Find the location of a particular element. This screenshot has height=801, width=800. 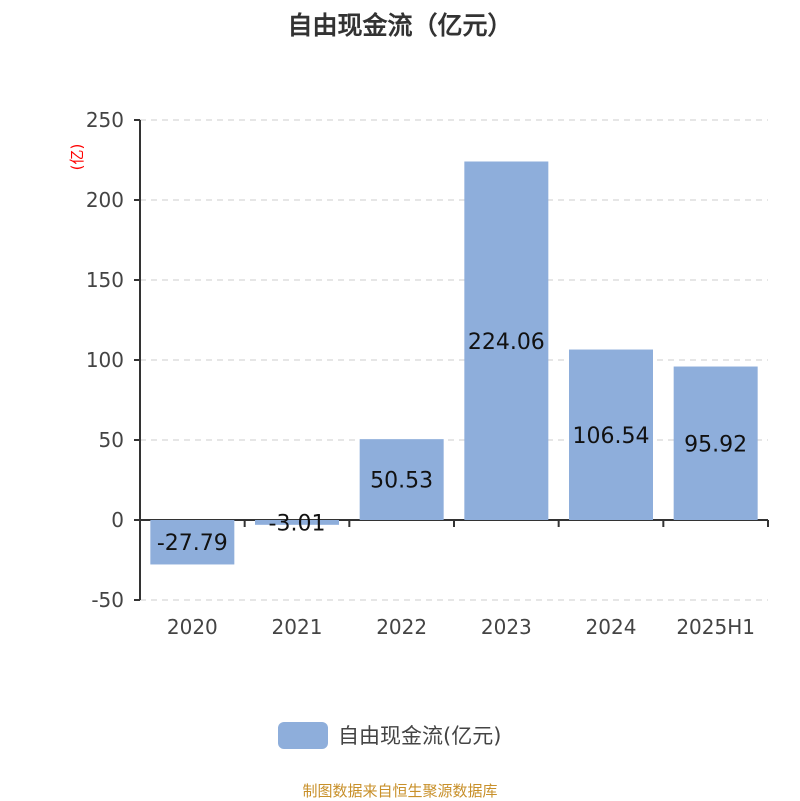

y-tick-label: 50 is located at coordinates (111, 440).